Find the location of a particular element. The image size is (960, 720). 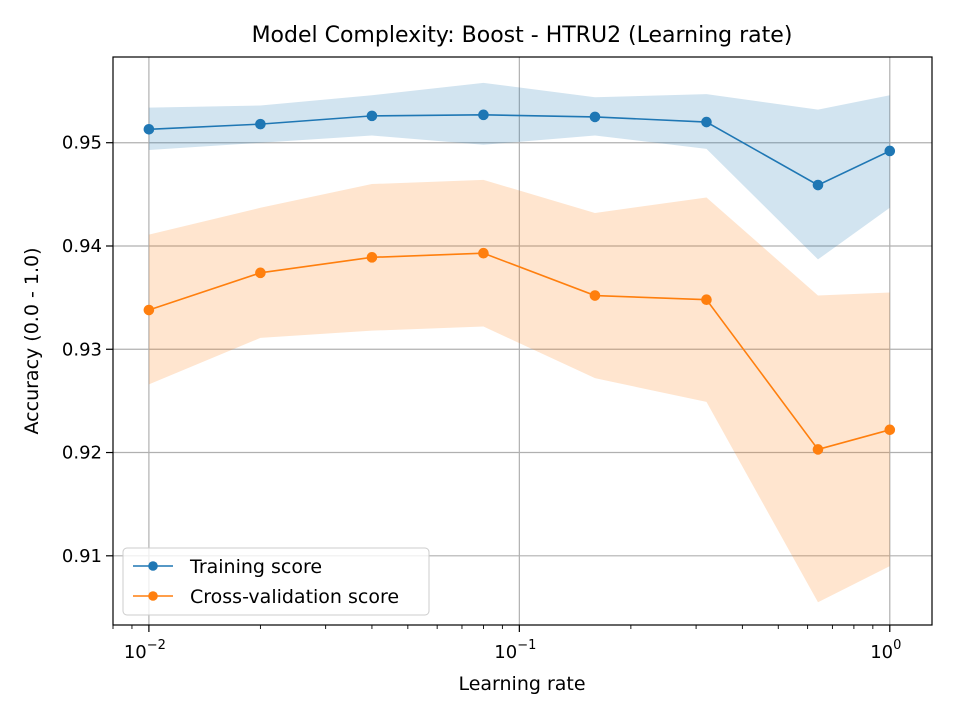

x-tick-label-exponent: −1 is located at coordinates (526, 645).